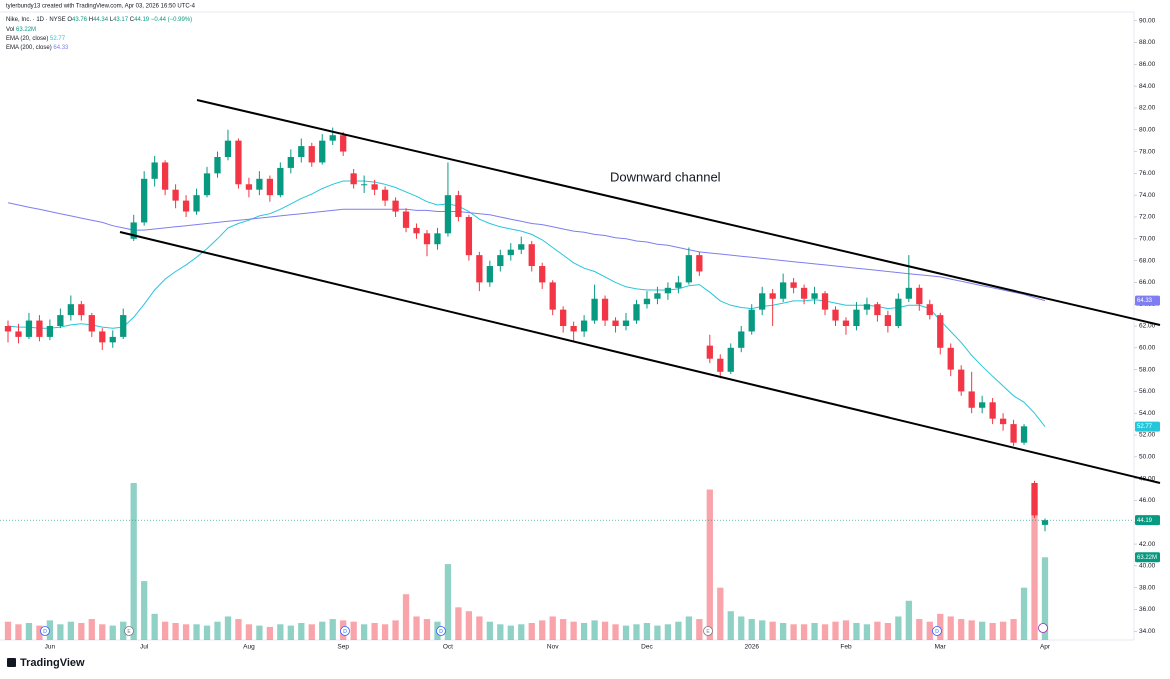  Describe the element at coordinates (142, 20) in the screenshot. I see `ohlc-value: 44.19` at that location.